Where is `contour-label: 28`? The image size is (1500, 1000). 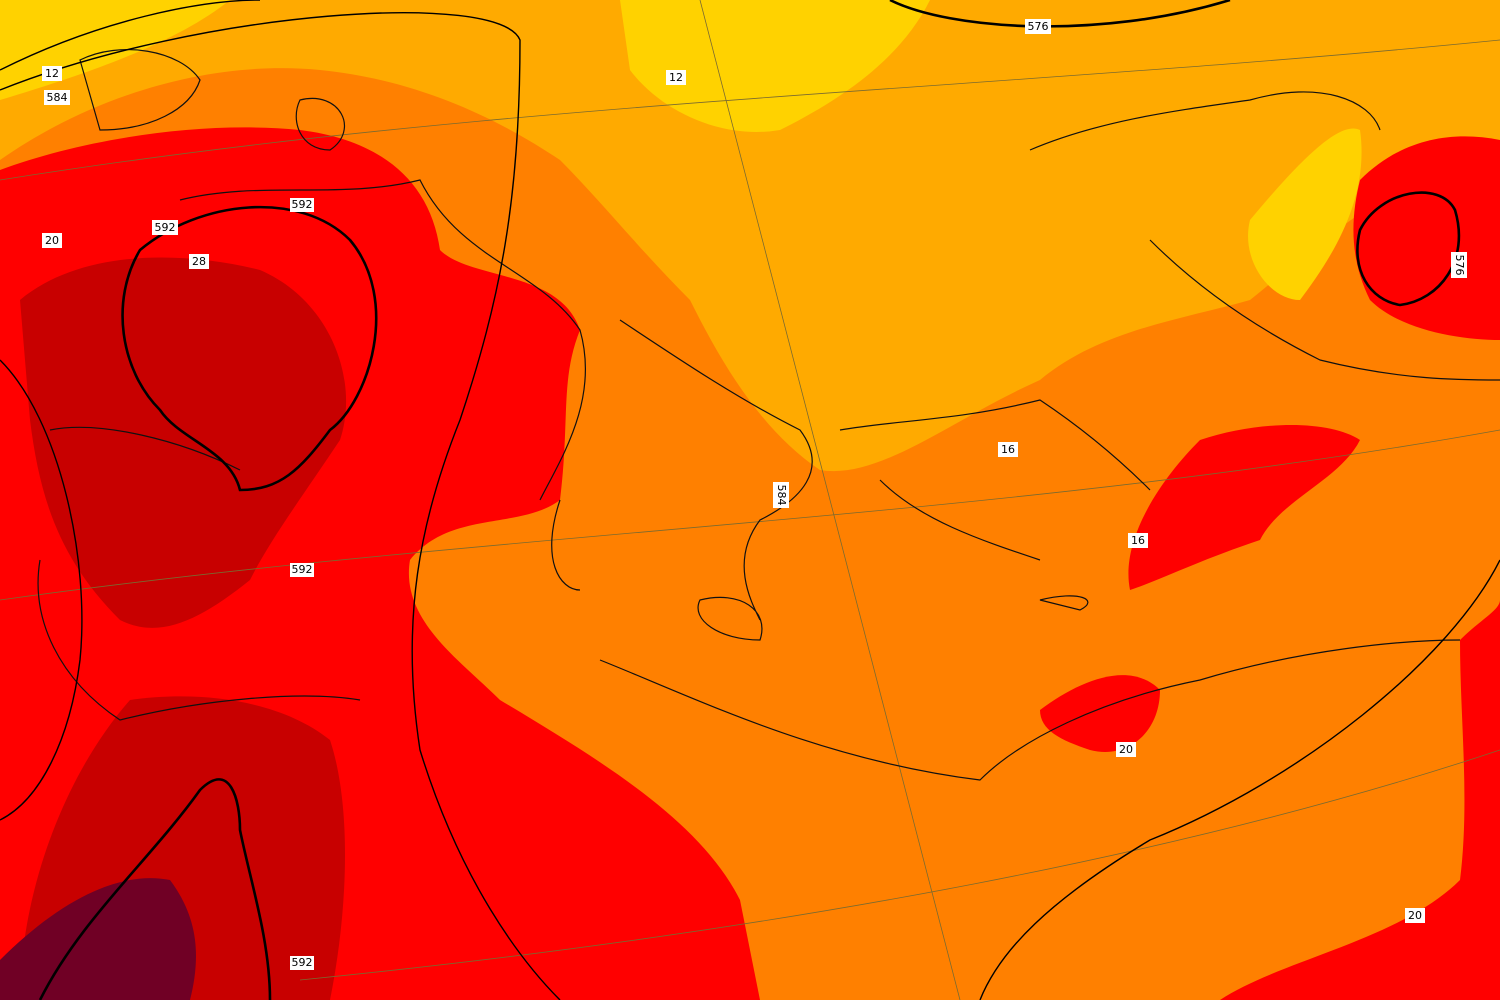 contour-label: 28 is located at coordinates (199, 261).